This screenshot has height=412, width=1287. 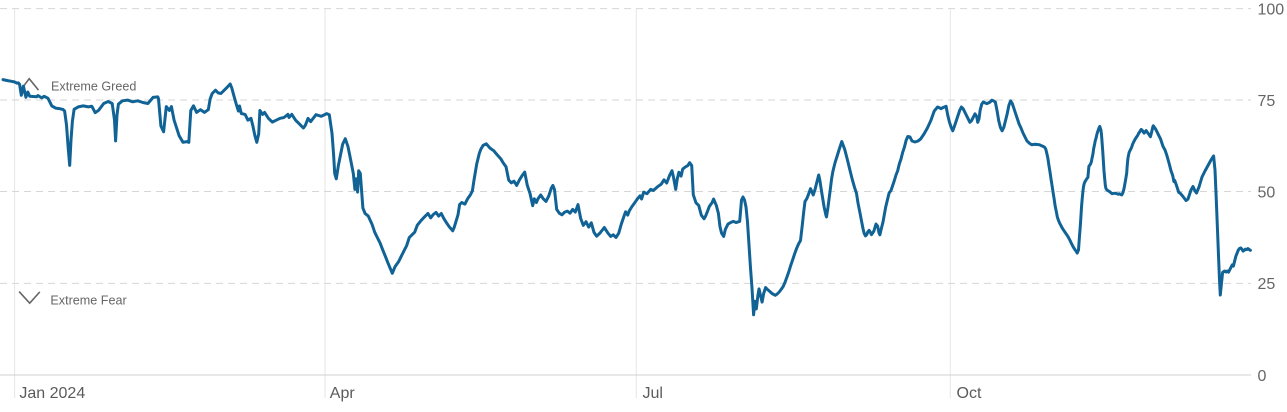 I want to click on svg-text: Extreme Greed, so click(x=93, y=86).